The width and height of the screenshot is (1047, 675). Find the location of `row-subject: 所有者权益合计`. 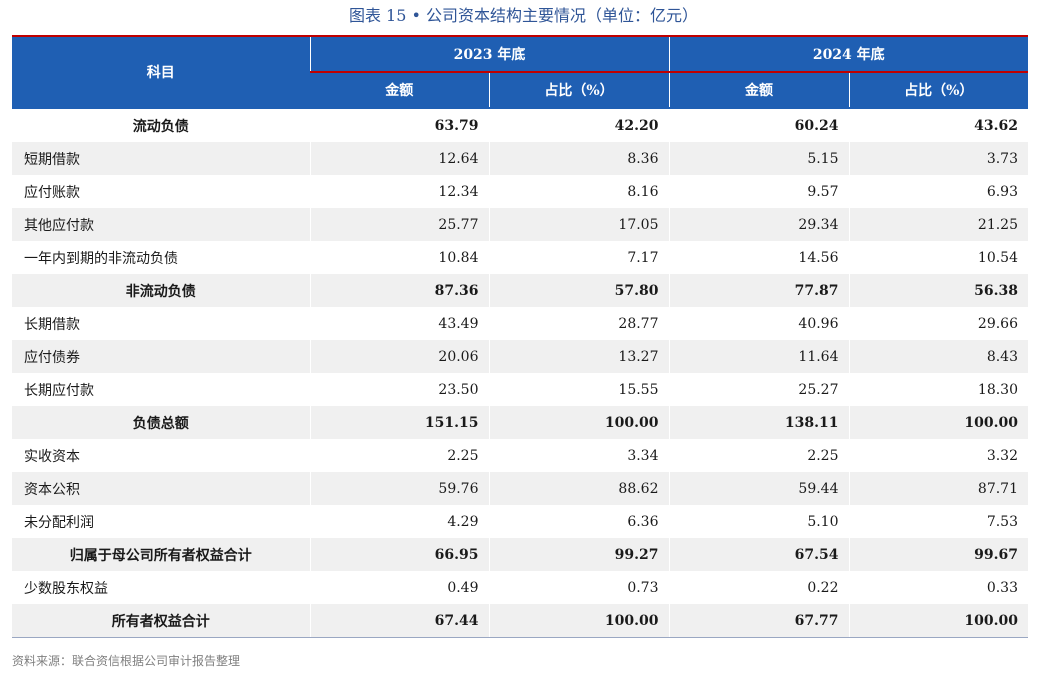

row-subject: 所有者权益合计 is located at coordinates (161, 621).